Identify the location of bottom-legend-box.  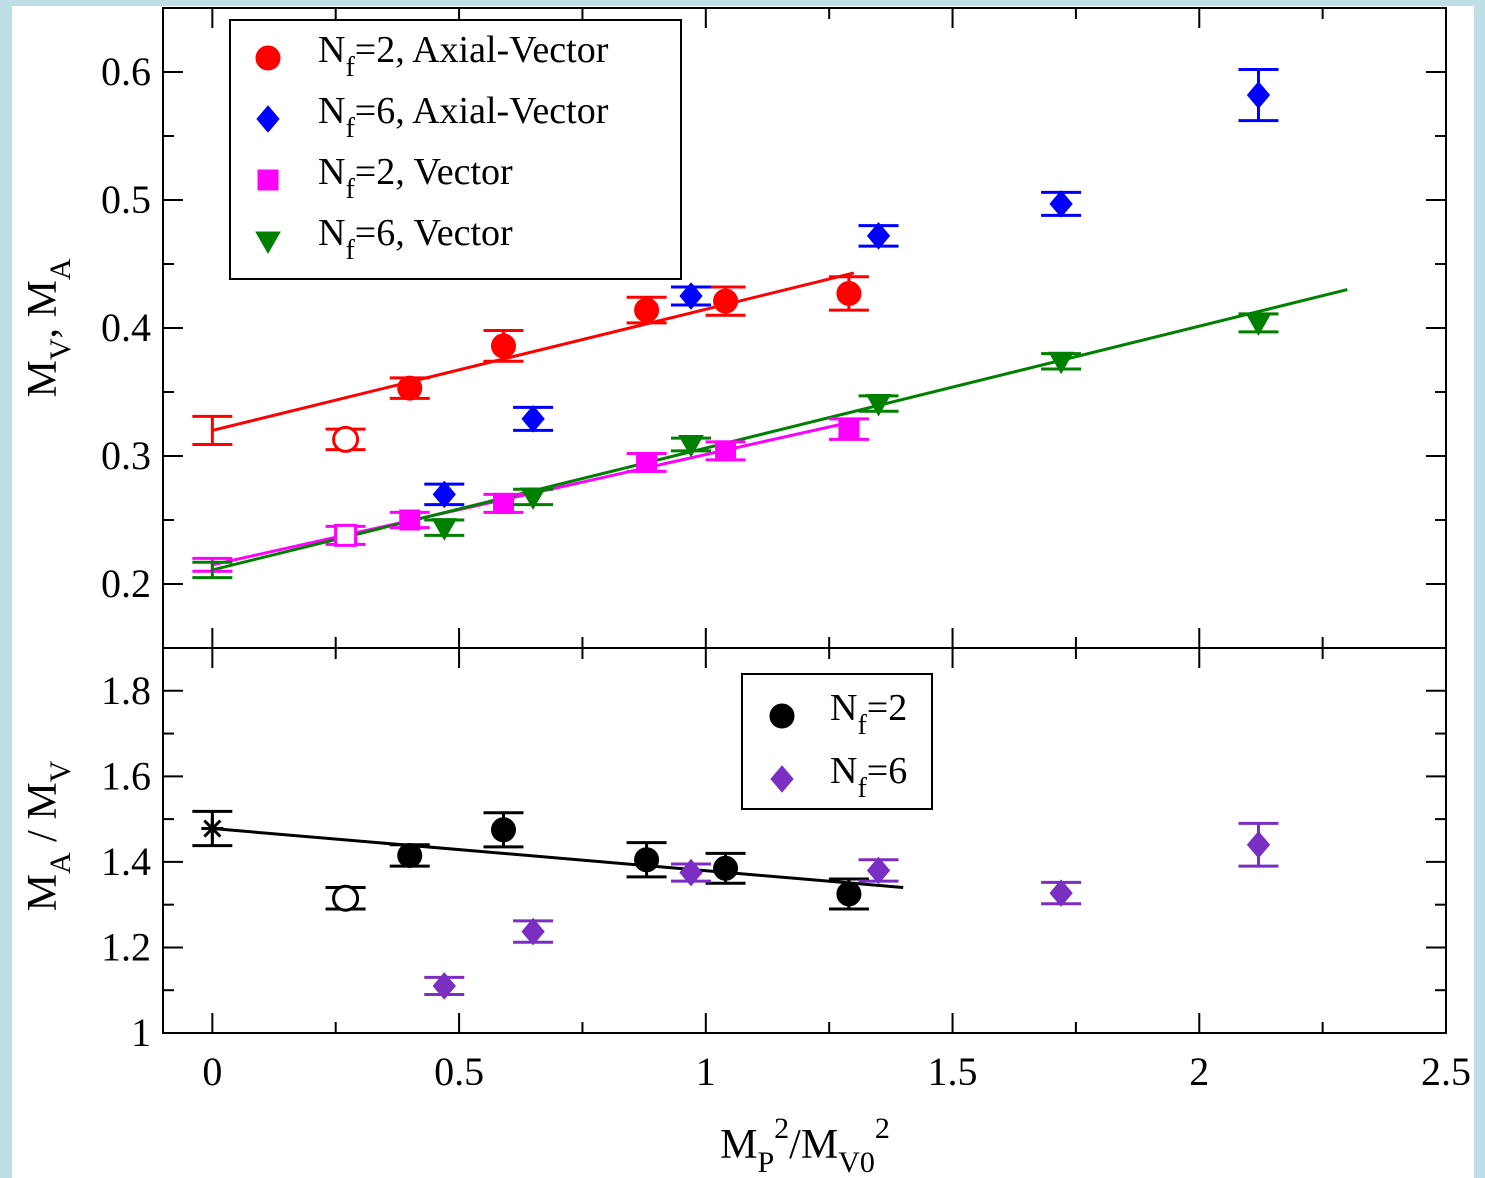
(837, 741).